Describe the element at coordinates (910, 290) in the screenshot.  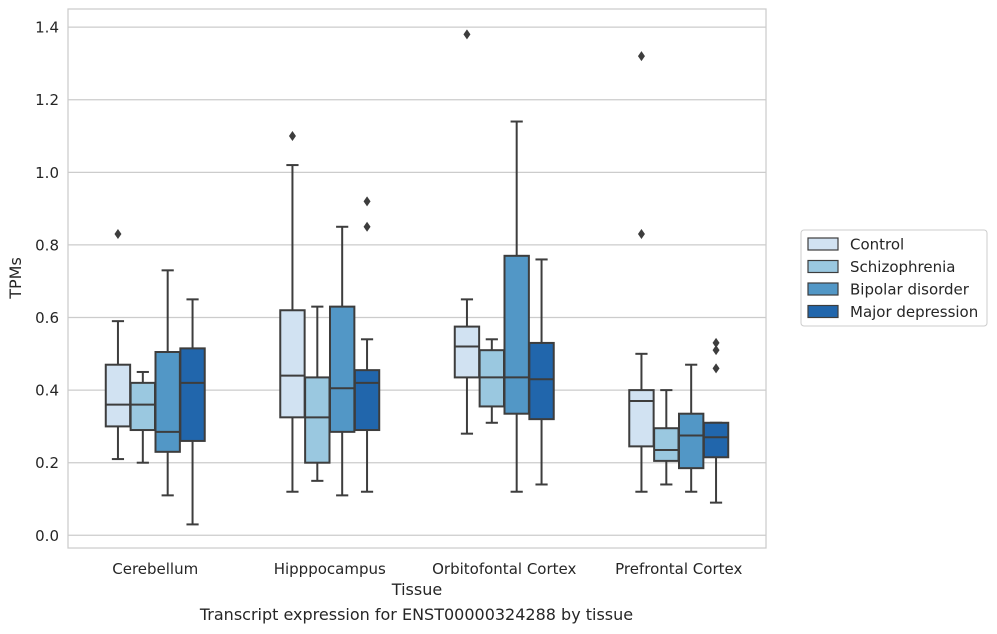
I see `legend-label: Bipolar disorder` at that location.